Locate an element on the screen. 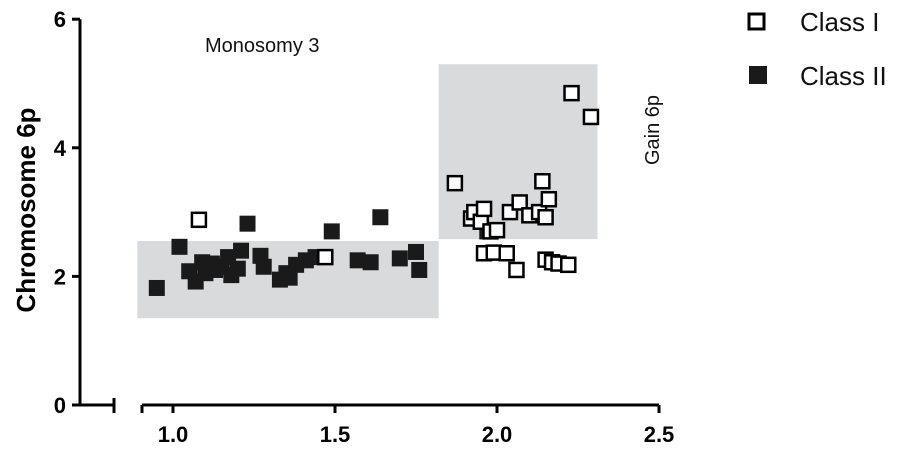 The width and height of the screenshot is (908, 449). x-tick-label: 1.5 is located at coordinates (335, 434).